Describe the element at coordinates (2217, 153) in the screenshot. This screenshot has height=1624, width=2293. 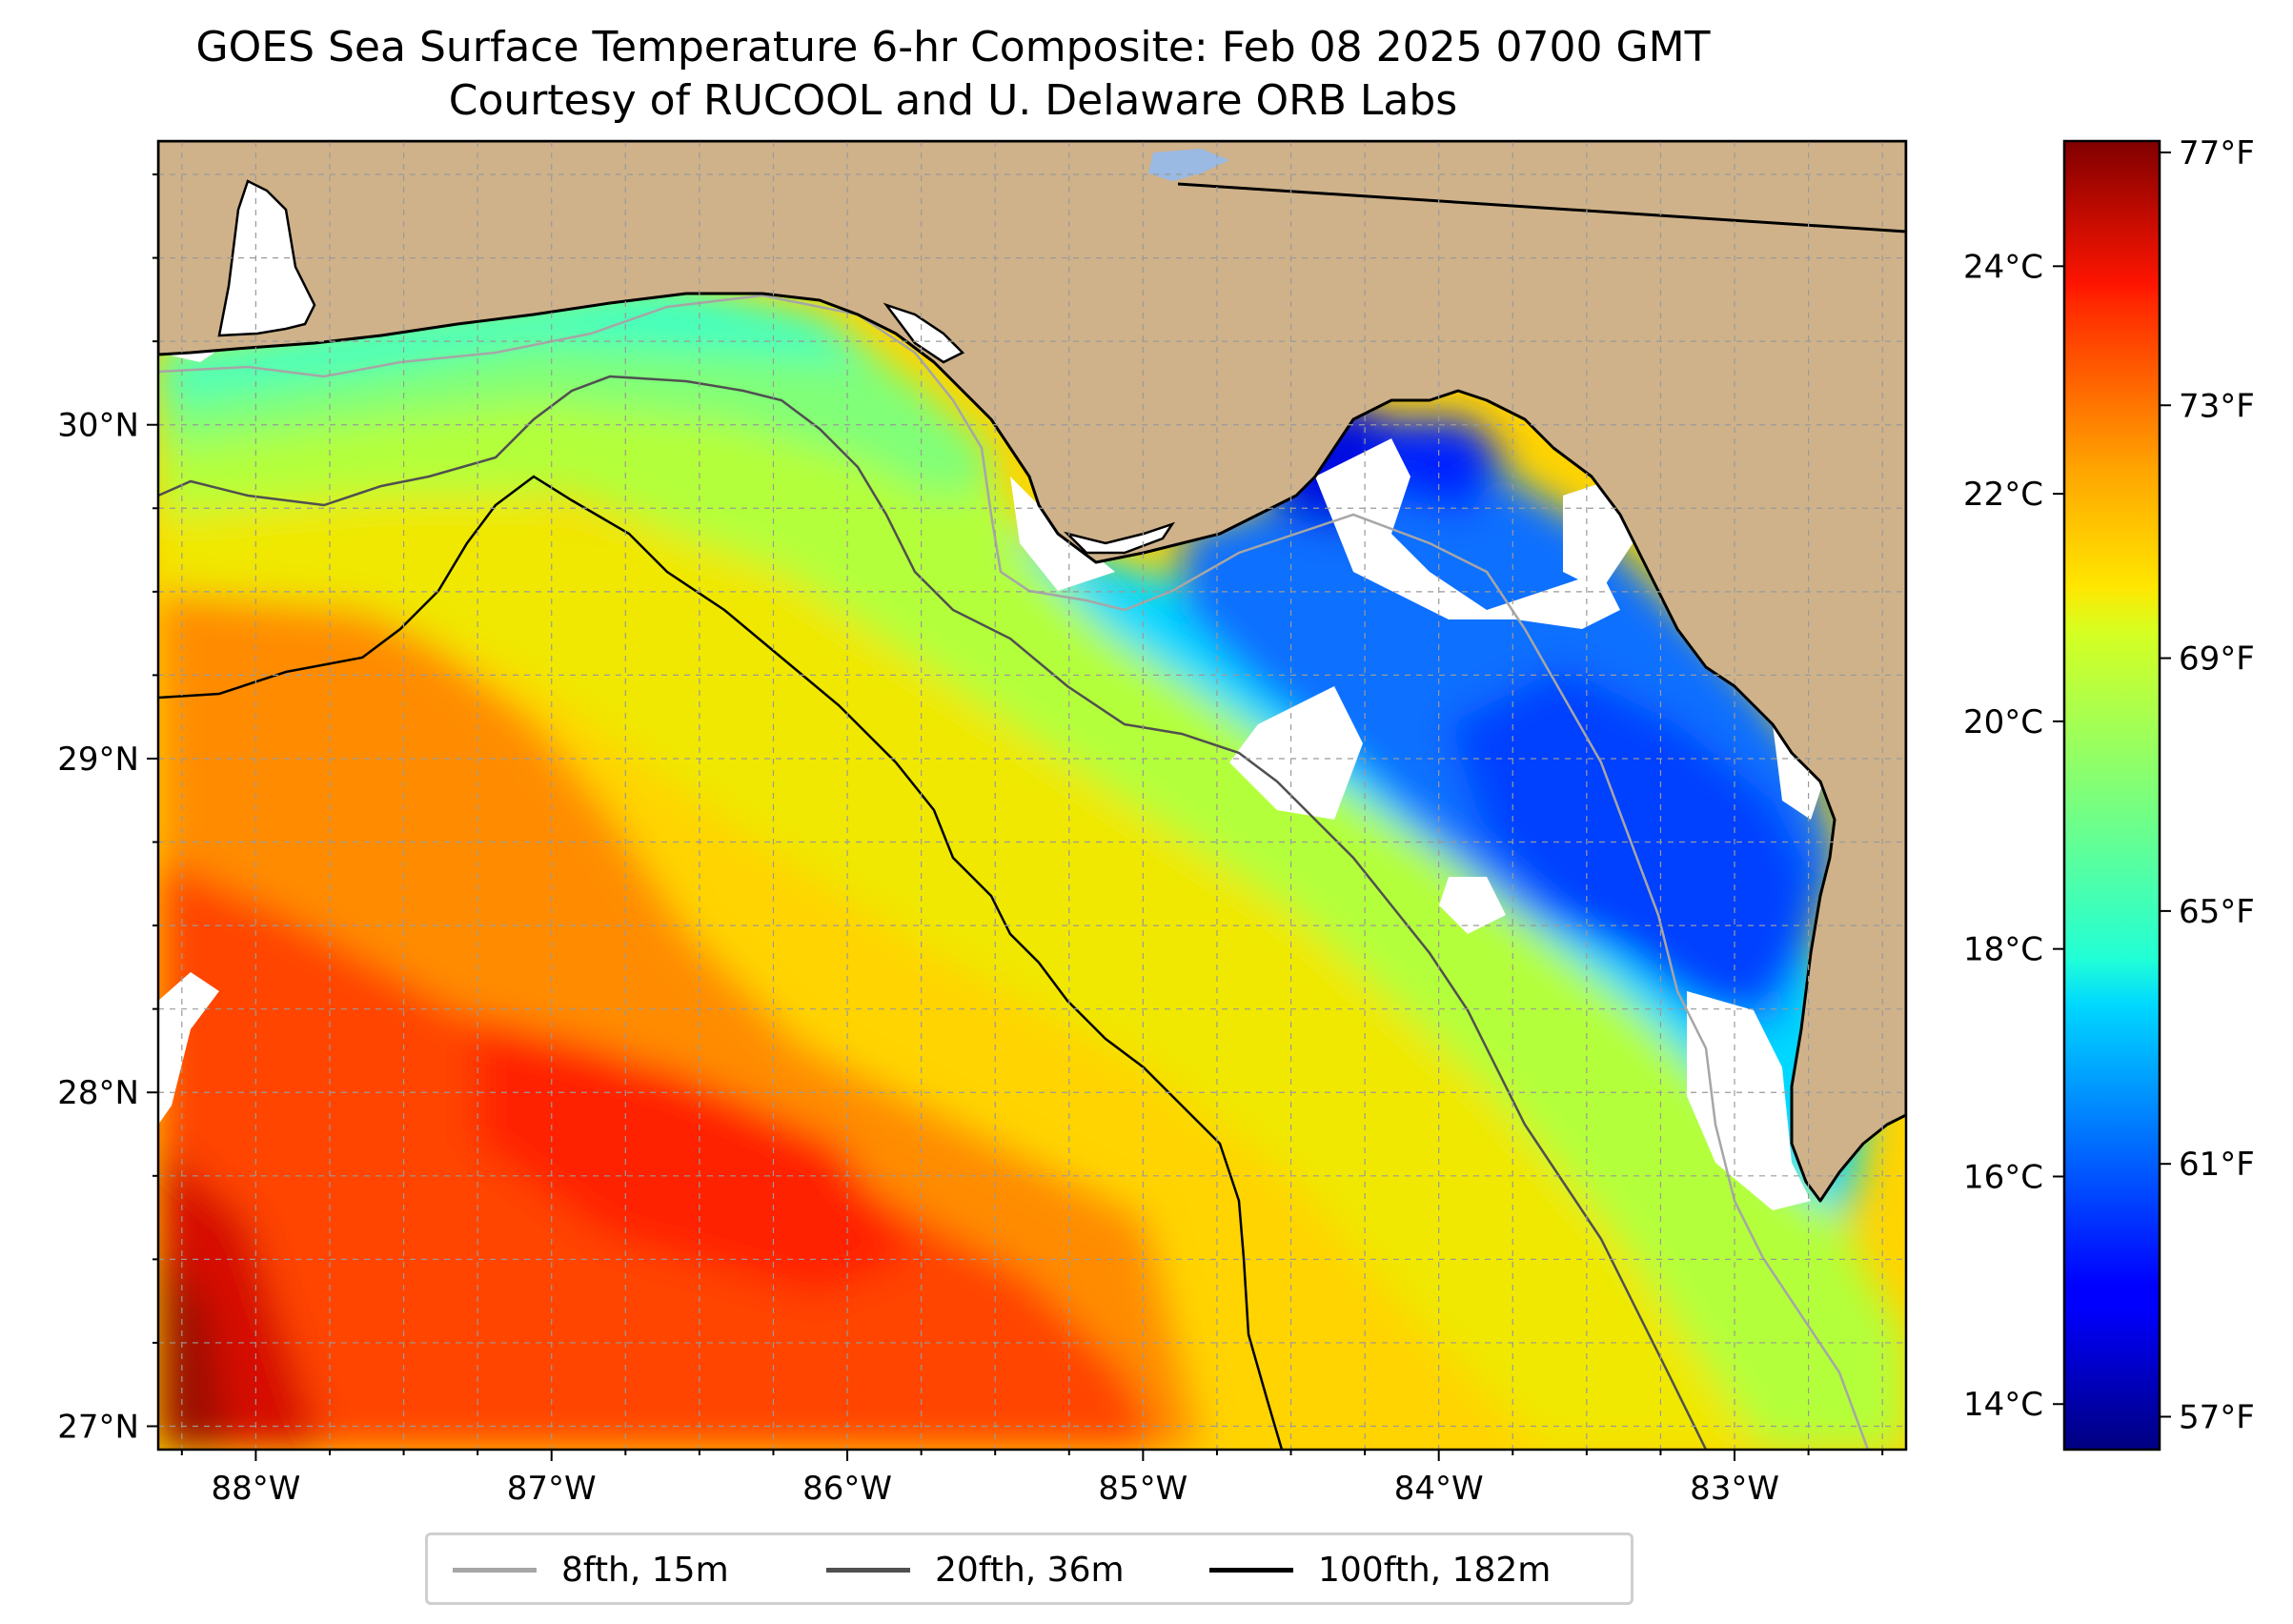
I see `fahrenheit-tick-label: 77°F` at that location.